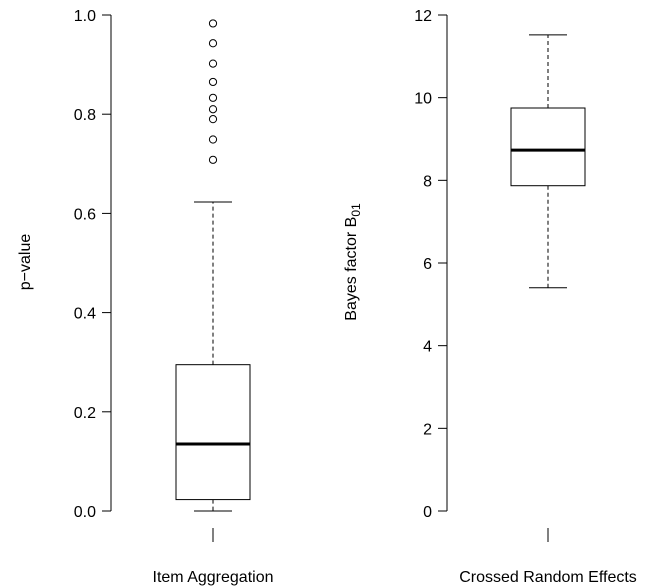 The width and height of the screenshot is (670, 586). Describe the element at coordinates (427, 512) in the screenshot. I see `y-tick-label: 0` at that location.